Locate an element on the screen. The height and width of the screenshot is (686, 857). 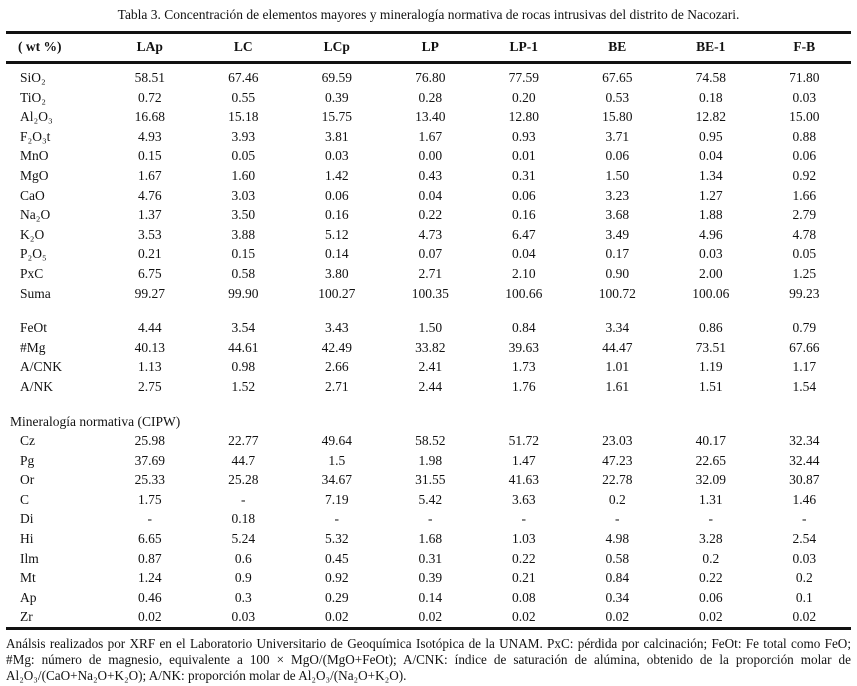
cell: 42.49 is located at coordinates (336, 347).